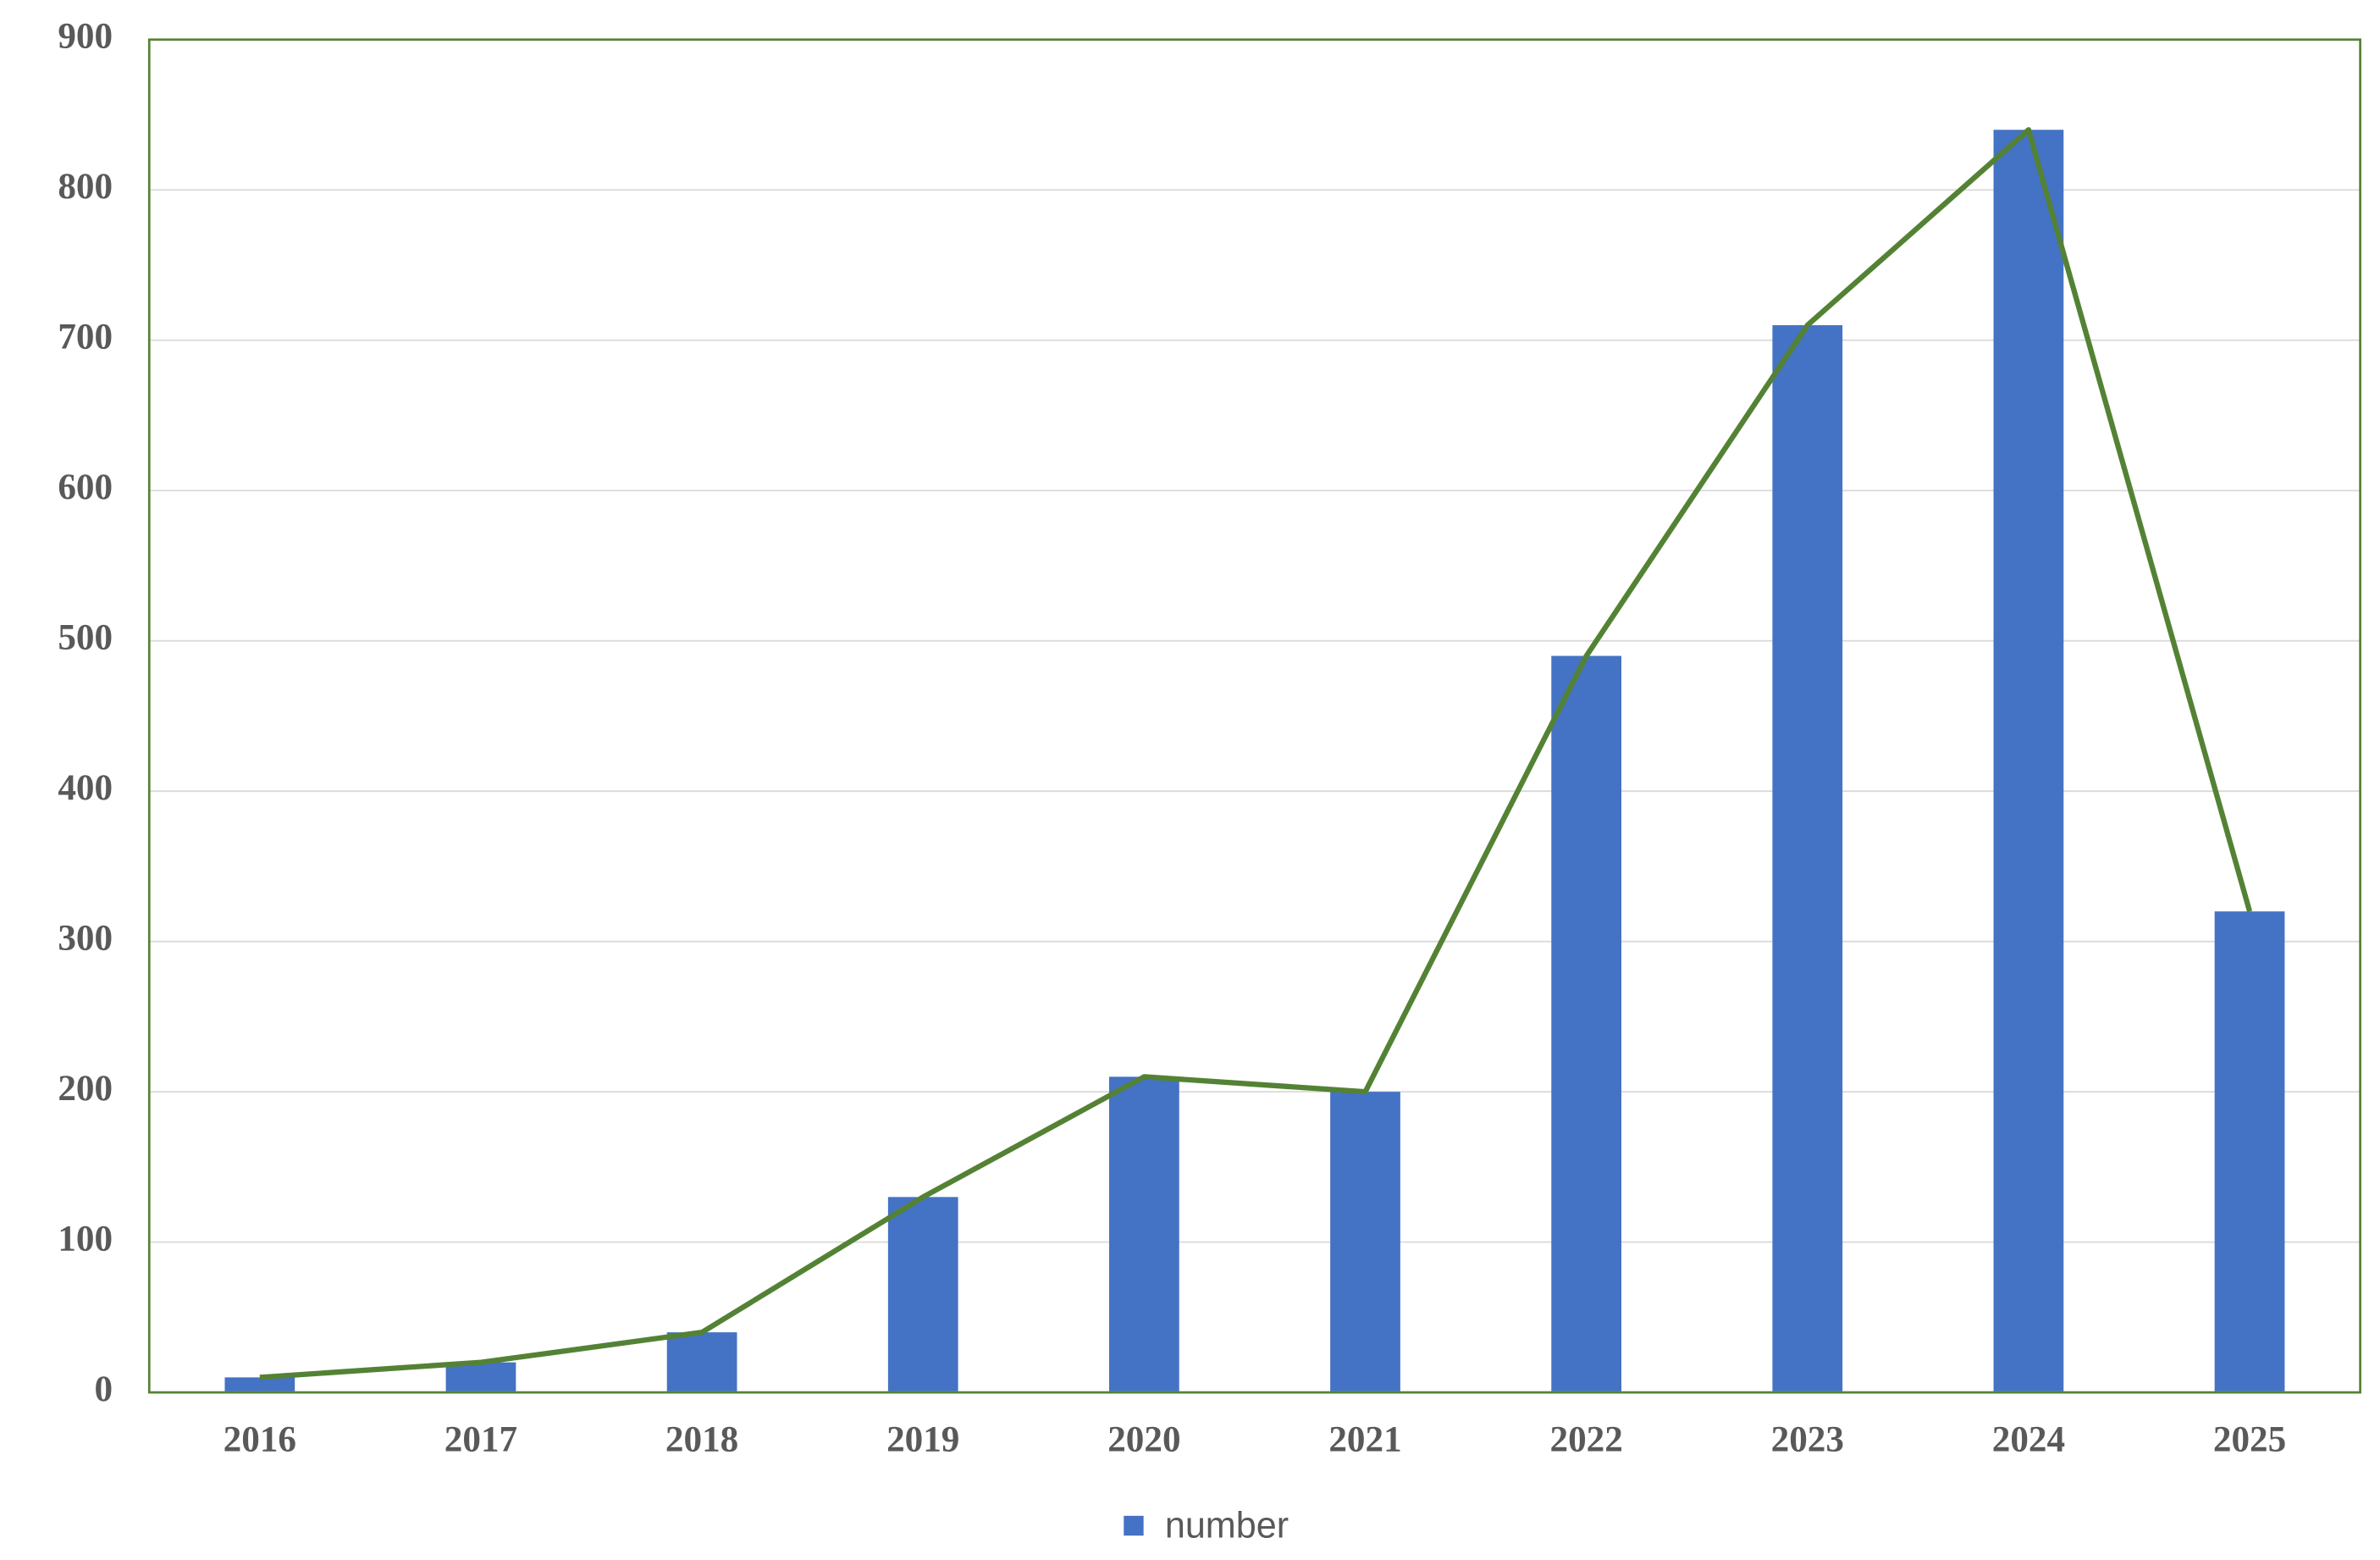 Image resolution: width=2380 pixels, height=1560 pixels. Describe the element at coordinates (2028, 1439) in the screenshot. I see `x-tick-label: 2024` at that location.